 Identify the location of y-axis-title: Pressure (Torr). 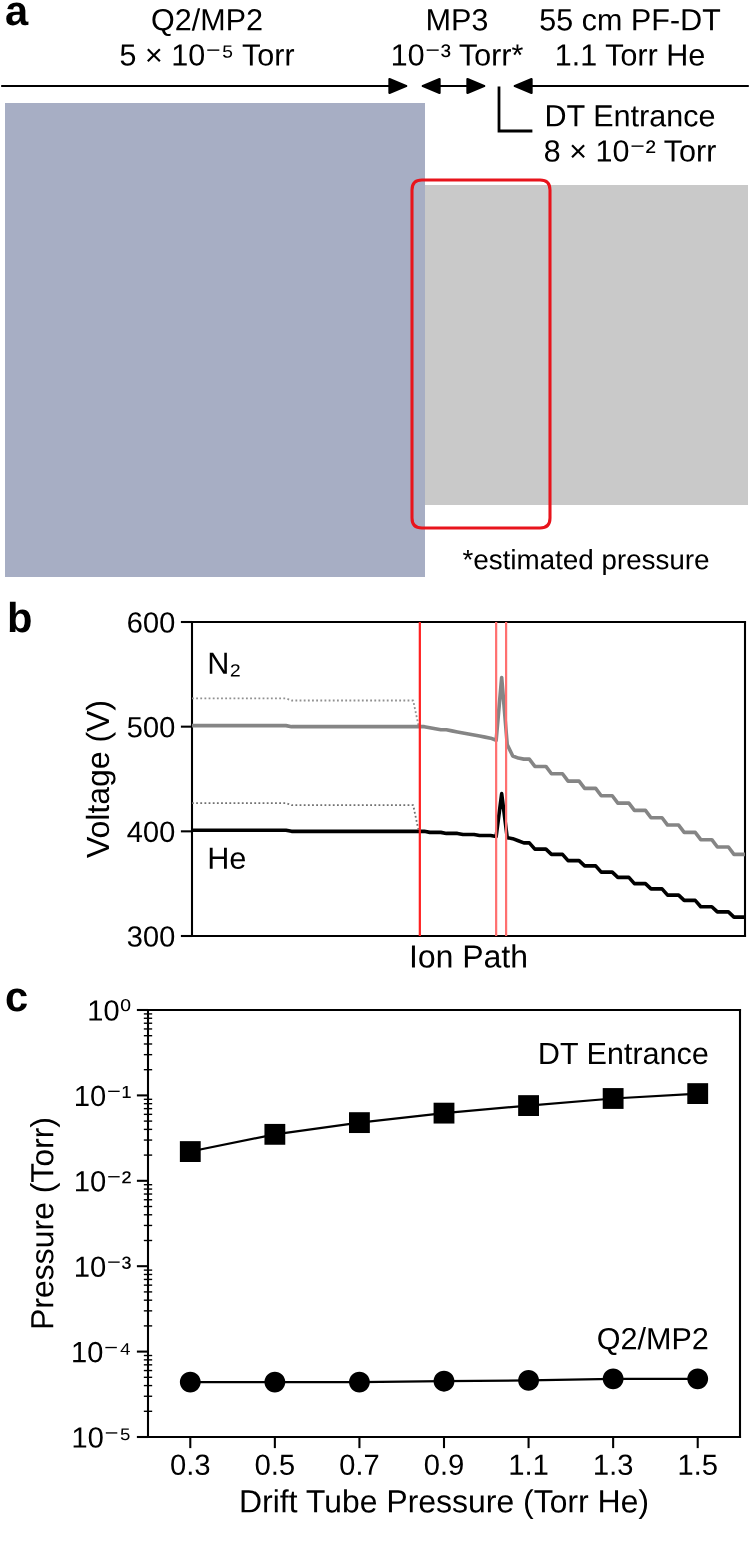
(45, 1223).